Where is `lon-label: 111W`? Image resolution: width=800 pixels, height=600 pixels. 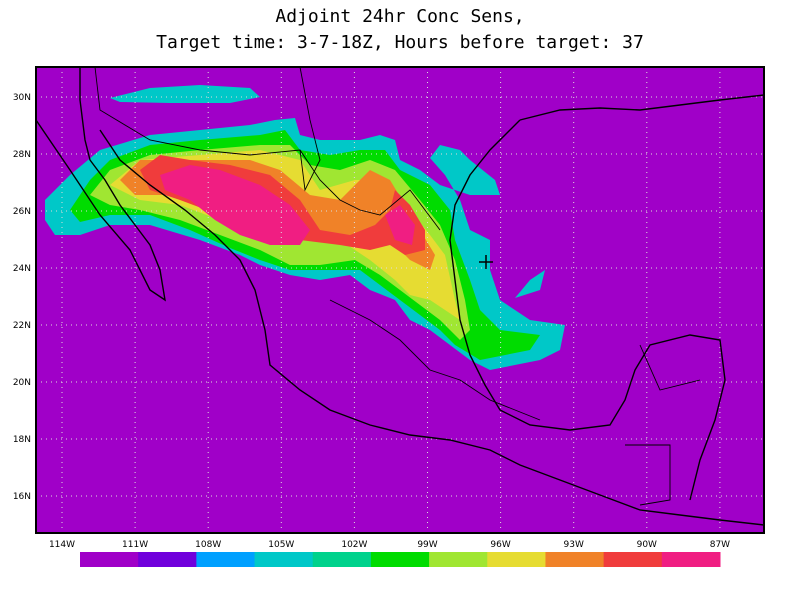 lon-label: 111W is located at coordinates (135, 545).